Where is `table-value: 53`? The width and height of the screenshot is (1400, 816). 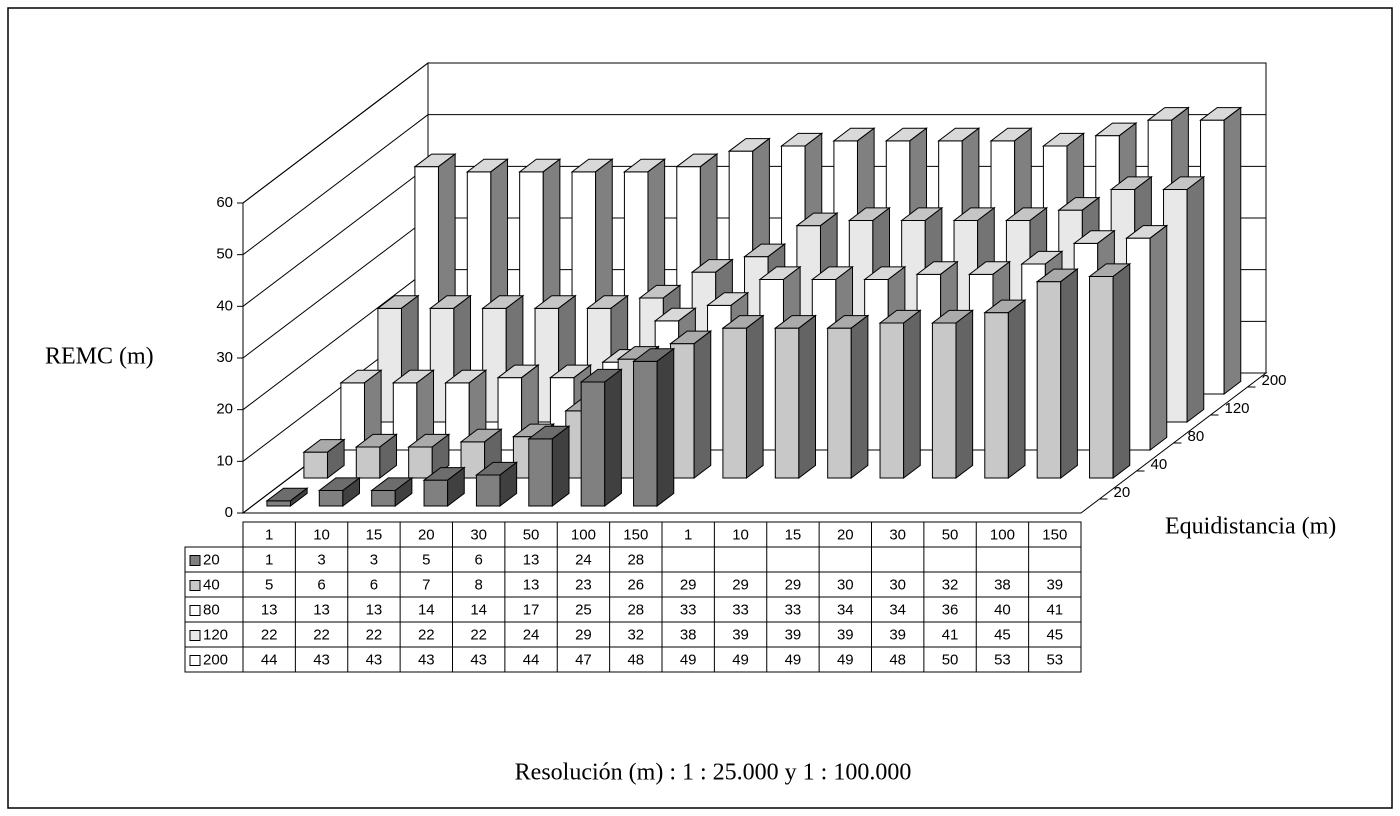
table-value: 53 is located at coordinates (1002, 659).